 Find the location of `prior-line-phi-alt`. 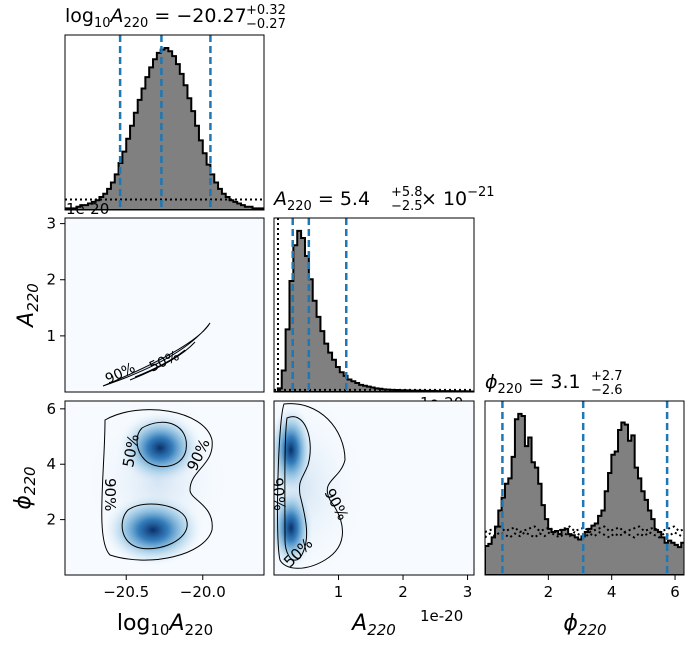

prior-line-phi-alt is located at coordinates (584, 535).